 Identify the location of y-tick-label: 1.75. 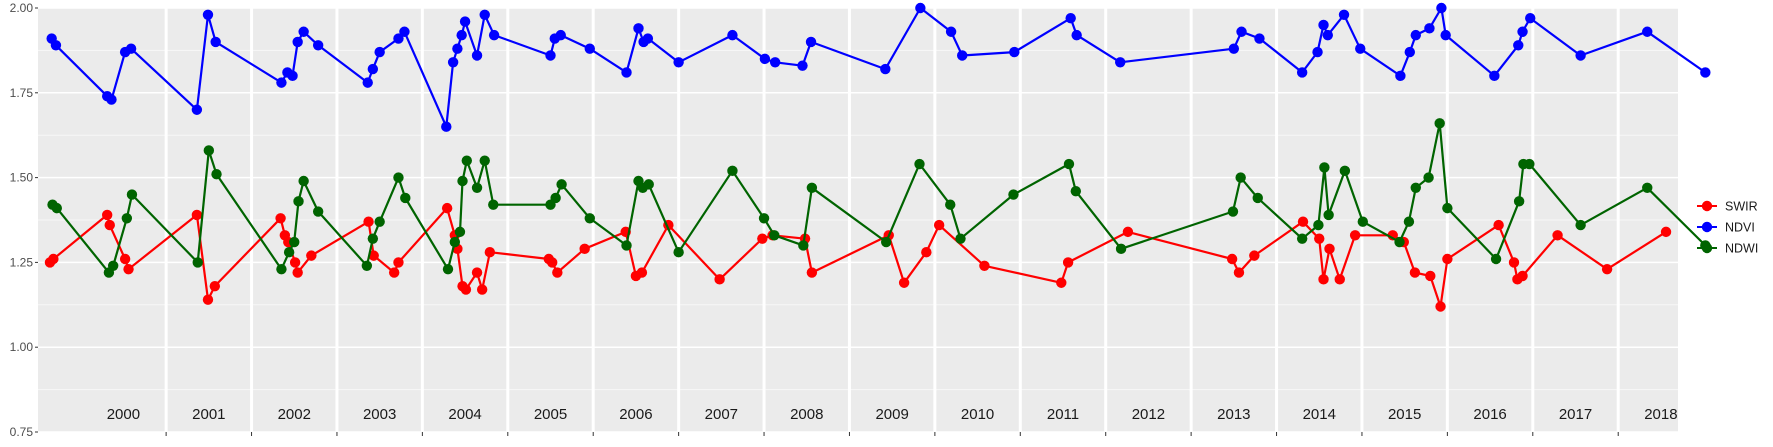
(22, 93).